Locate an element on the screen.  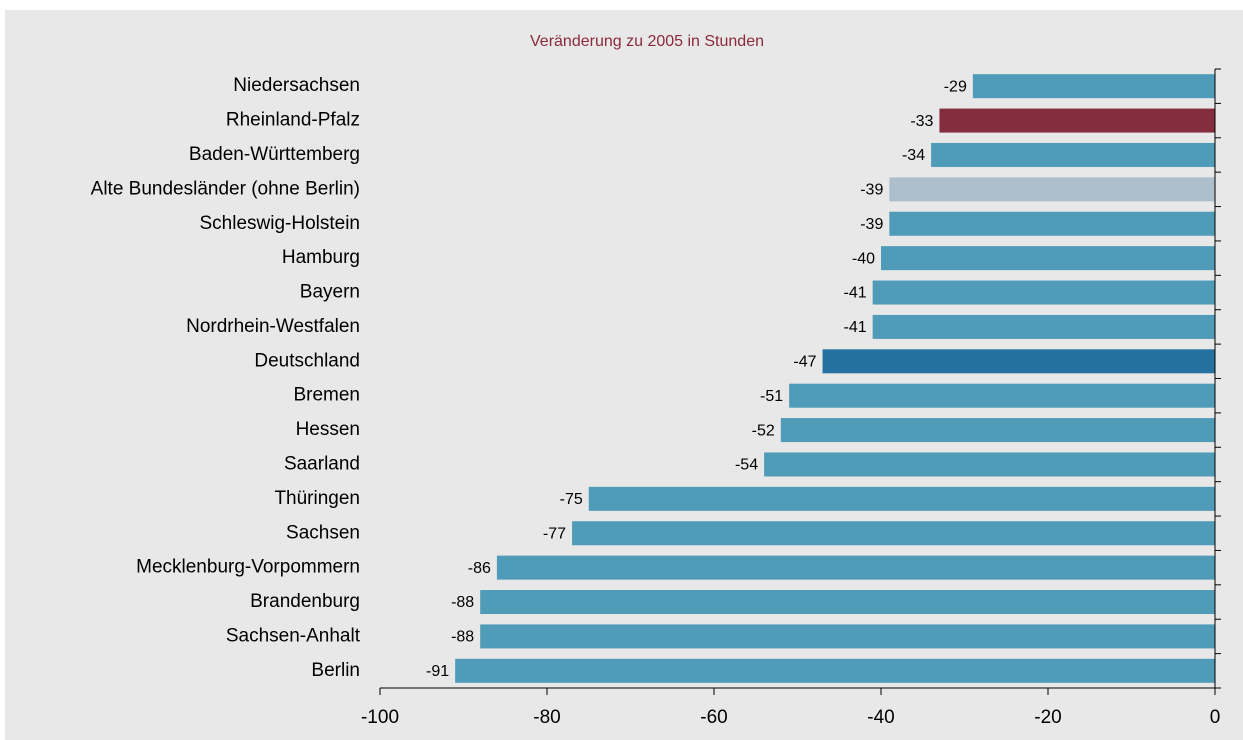
value-label: -29 is located at coordinates (955, 86).